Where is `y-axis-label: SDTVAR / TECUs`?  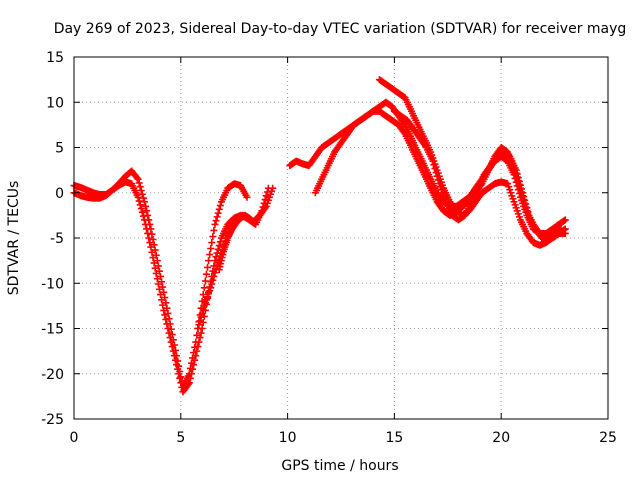
y-axis-label: SDTVAR / TECUs is located at coordinates (14, 238).